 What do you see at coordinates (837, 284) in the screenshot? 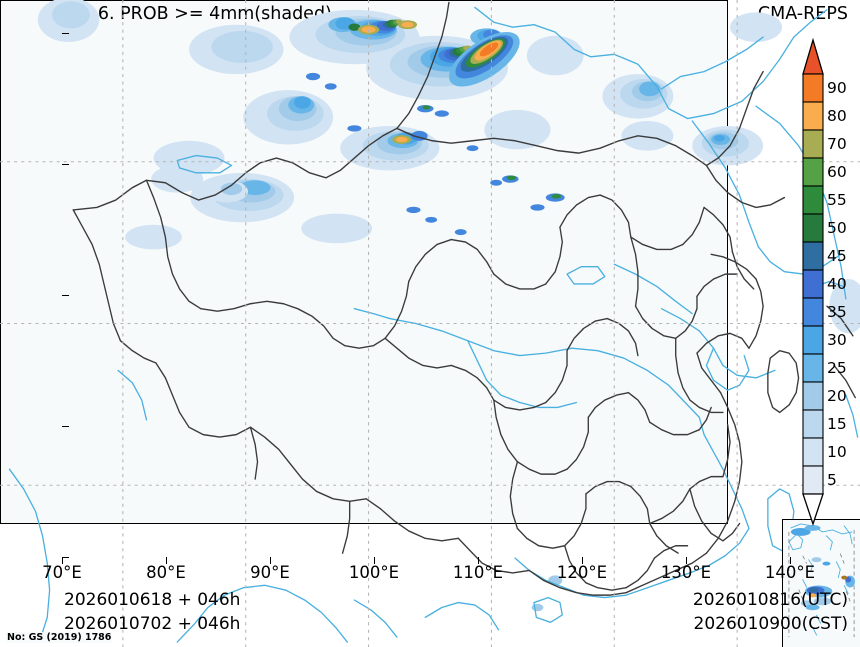
I see `colorbar-label-40: 40` at bounding box center [837, 284].